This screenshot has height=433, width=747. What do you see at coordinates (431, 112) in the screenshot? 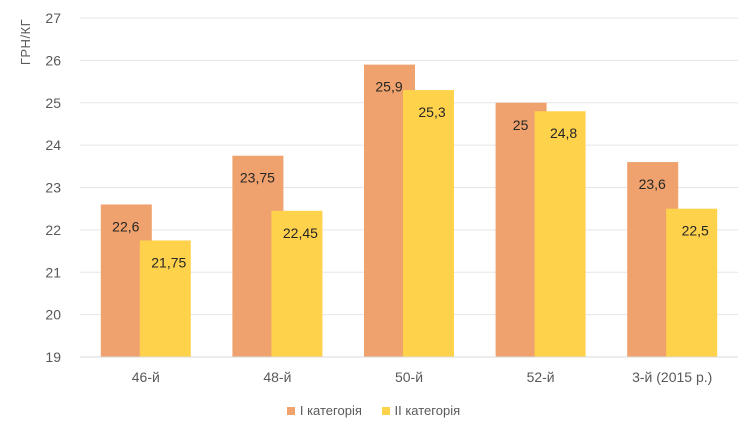
I see `data-label-series-2: 25,3` at bounding box center [431, 112].